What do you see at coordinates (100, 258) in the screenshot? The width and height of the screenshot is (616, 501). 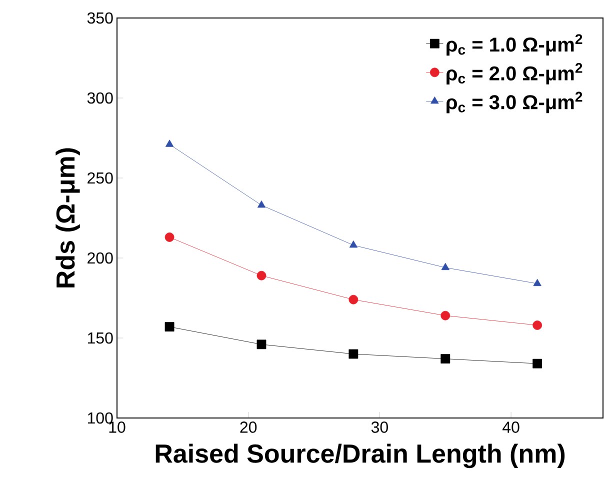 I see `y-tick-label: 200` at bounding box center [100, 258].